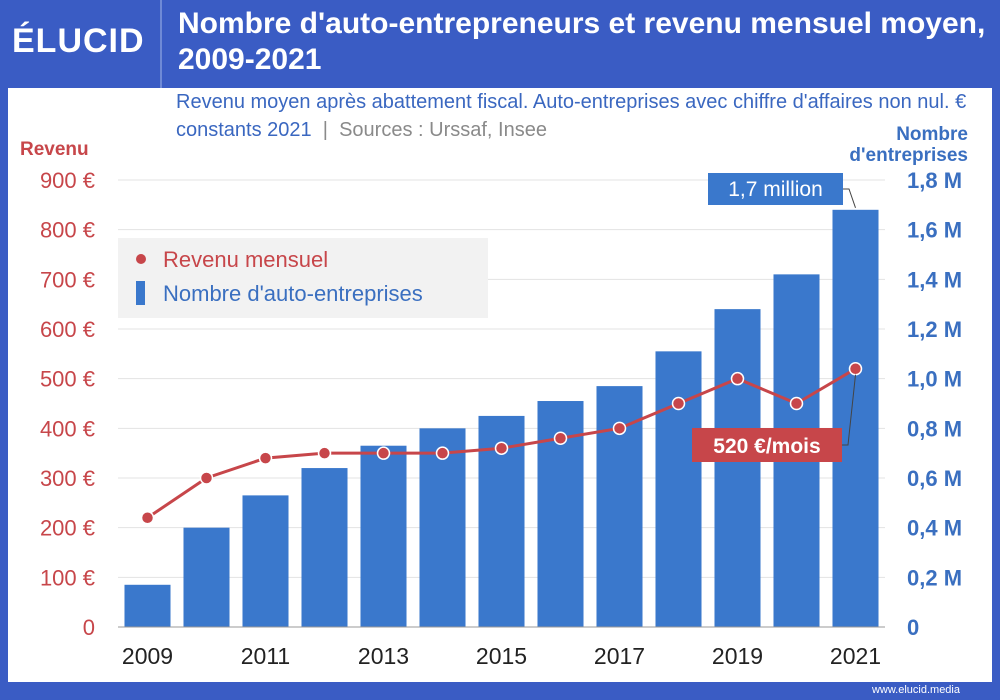  Describe the element at coordinates (67, 379) in the screenshot. I see `left-axis-tick-label: 500 €` at that location.